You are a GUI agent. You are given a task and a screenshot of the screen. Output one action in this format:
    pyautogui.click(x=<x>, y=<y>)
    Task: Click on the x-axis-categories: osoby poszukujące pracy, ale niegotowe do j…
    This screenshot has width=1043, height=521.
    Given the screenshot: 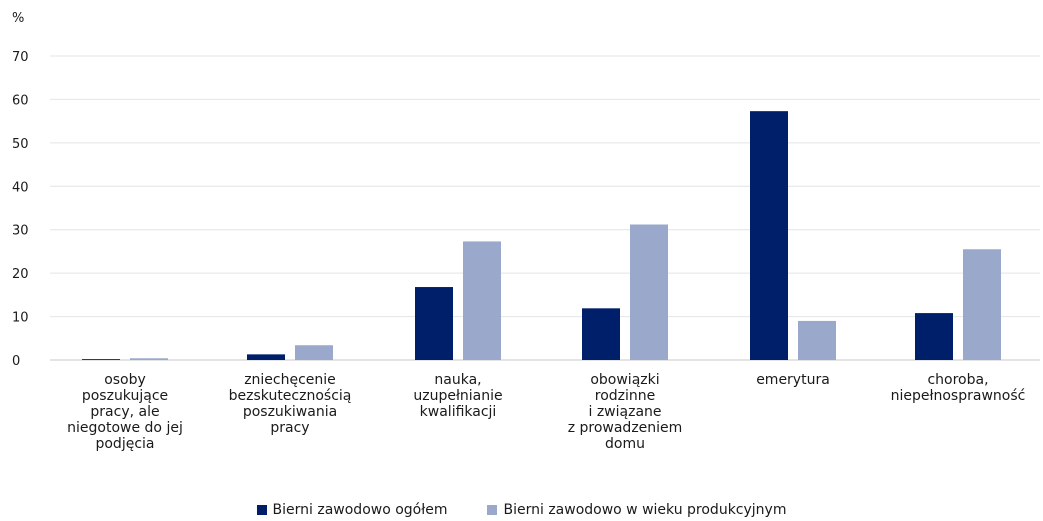 What is the action you would take?
    pyautogui.click(x=546, y=412)
    